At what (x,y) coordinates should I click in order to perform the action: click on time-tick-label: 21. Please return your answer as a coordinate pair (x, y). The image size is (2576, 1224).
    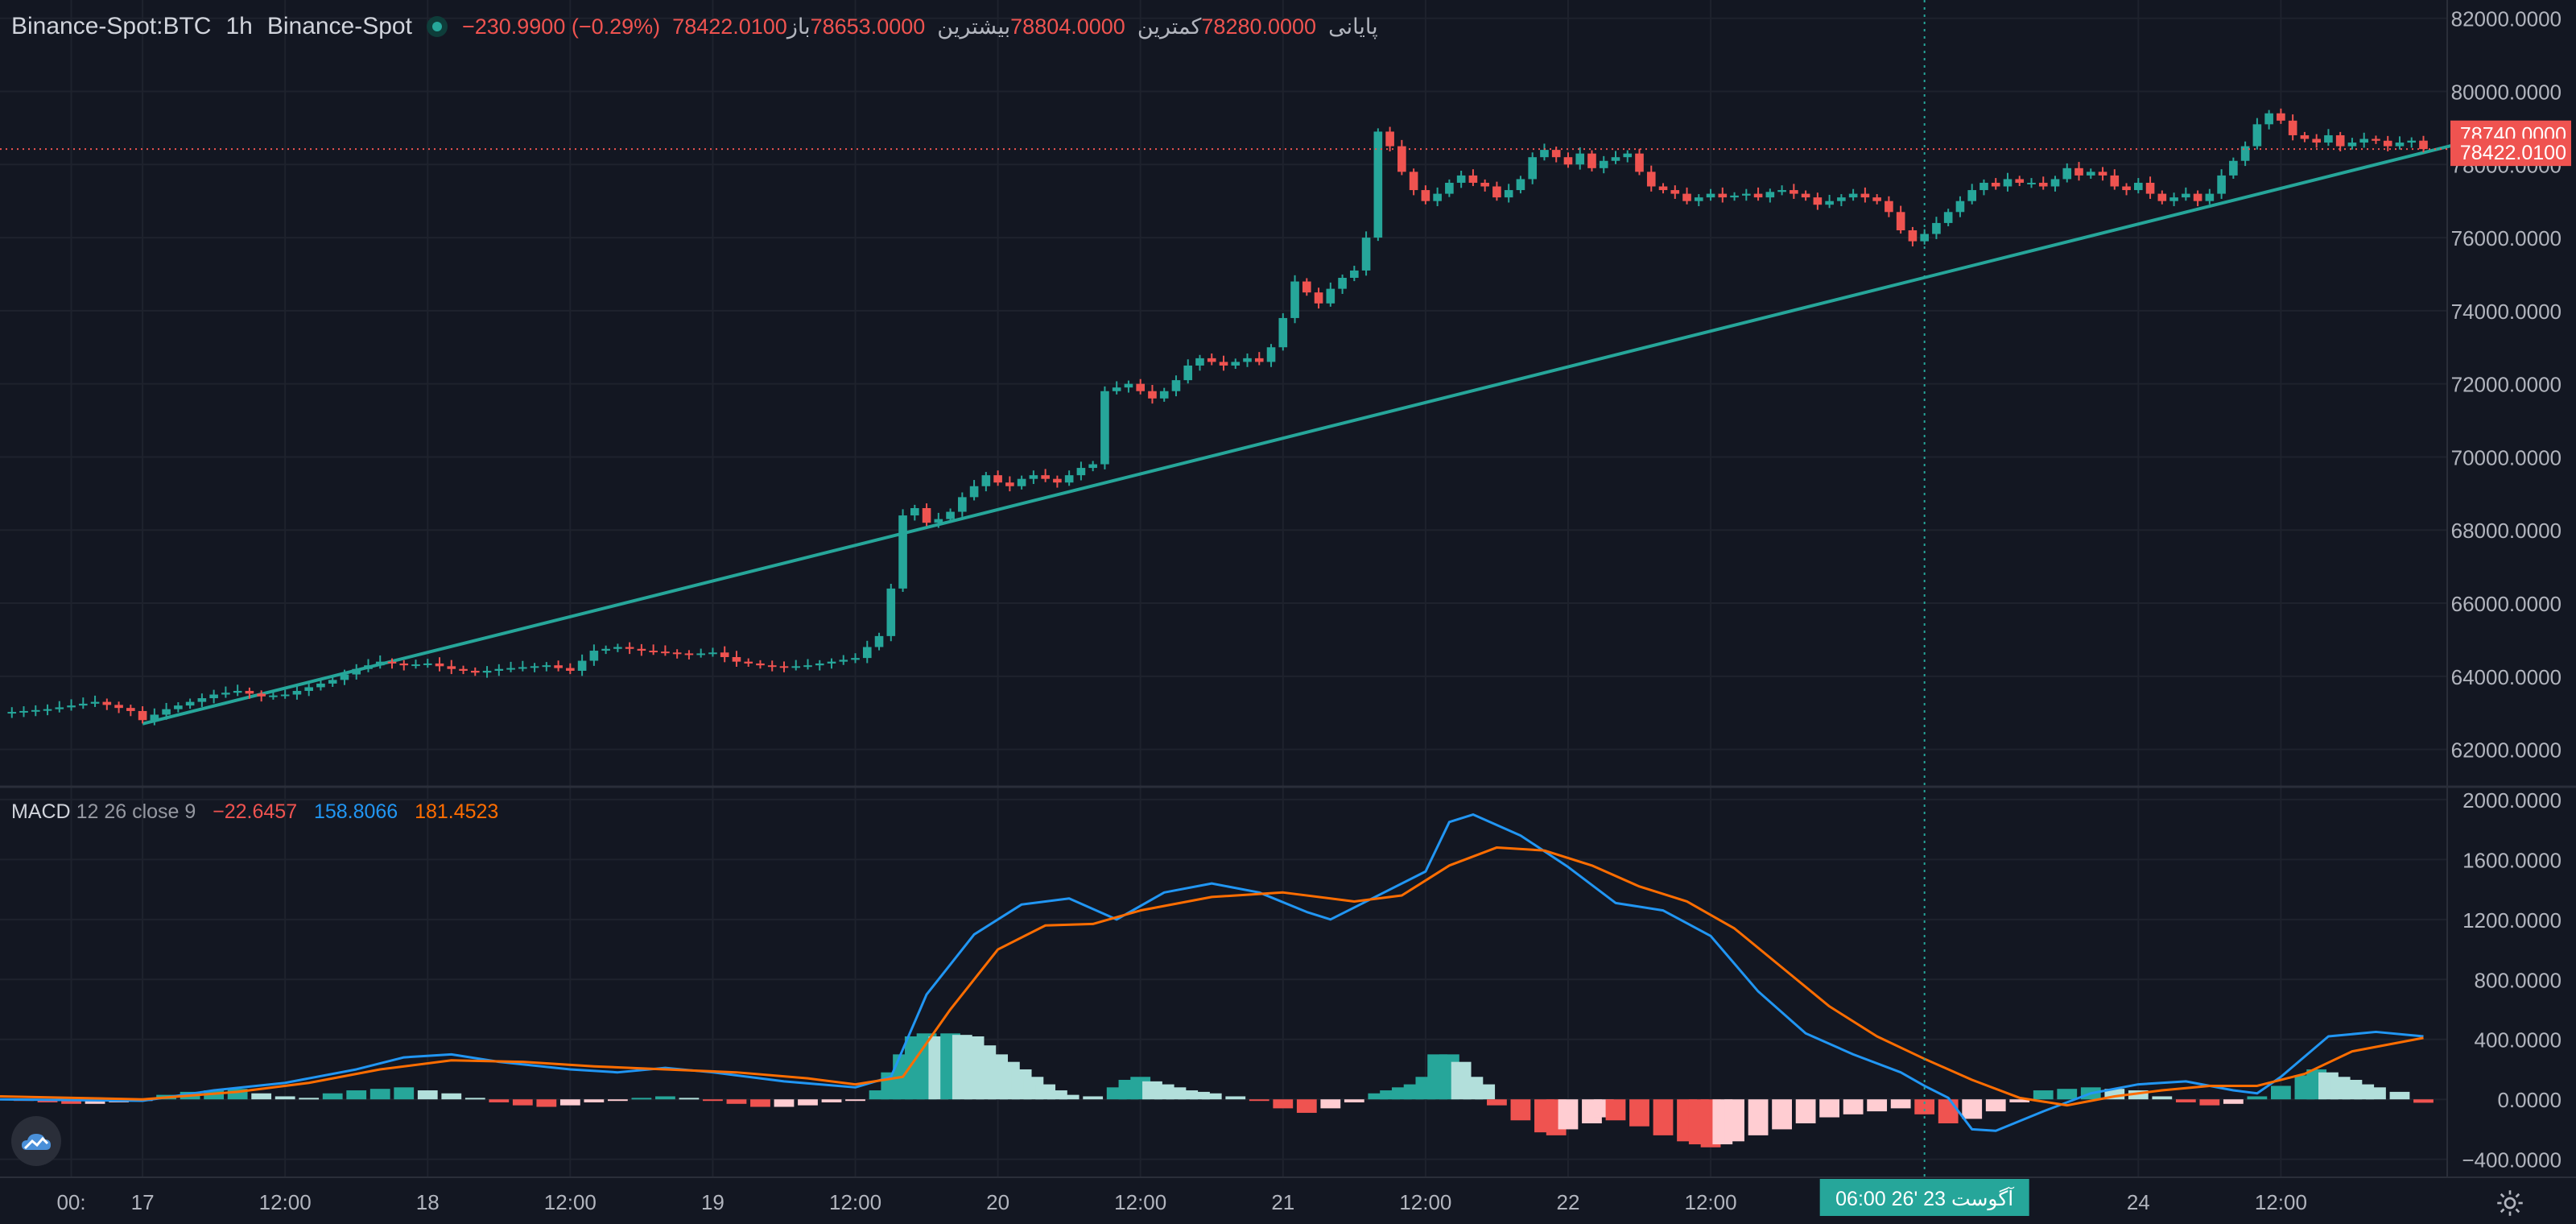
    Looking at the image, I should click on (1282, 1202).